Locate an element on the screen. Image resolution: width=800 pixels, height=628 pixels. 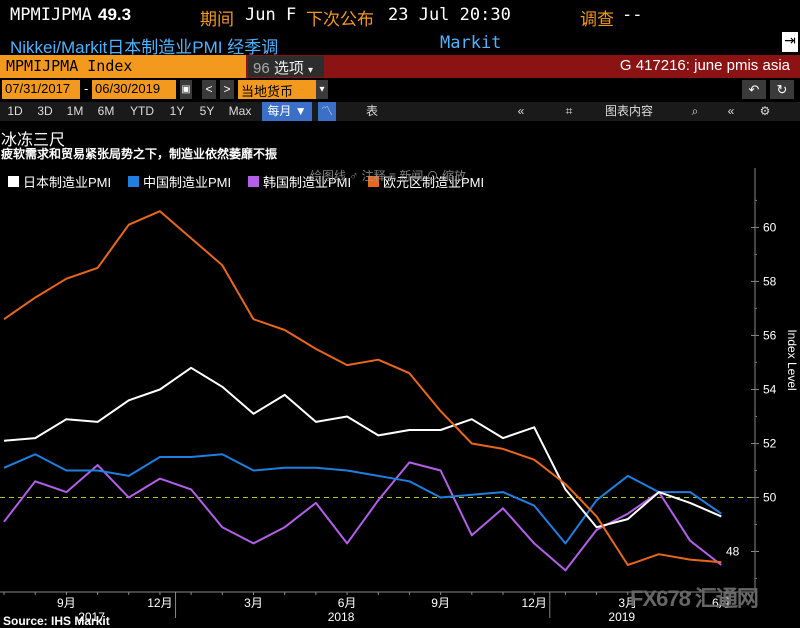
y-tick-label-54: 54 is located at coordinates (770, 389).